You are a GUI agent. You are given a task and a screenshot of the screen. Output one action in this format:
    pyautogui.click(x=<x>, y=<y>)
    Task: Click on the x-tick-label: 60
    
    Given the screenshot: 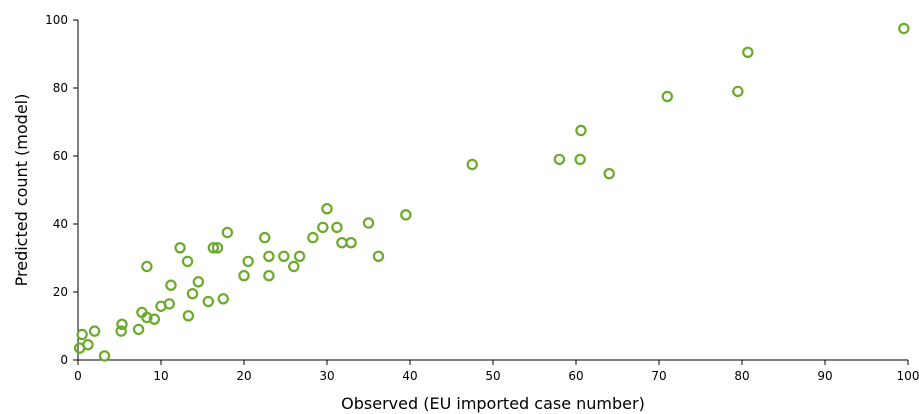 What is the action you would take?
    pyautogui.click(x=575, y=376)
    